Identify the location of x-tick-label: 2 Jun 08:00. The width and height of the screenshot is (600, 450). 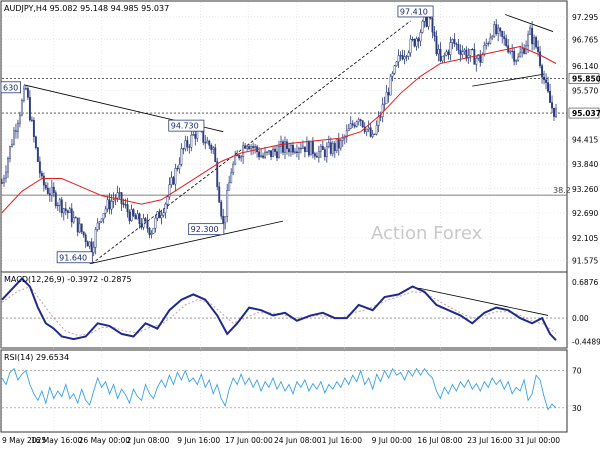
(147, 440).